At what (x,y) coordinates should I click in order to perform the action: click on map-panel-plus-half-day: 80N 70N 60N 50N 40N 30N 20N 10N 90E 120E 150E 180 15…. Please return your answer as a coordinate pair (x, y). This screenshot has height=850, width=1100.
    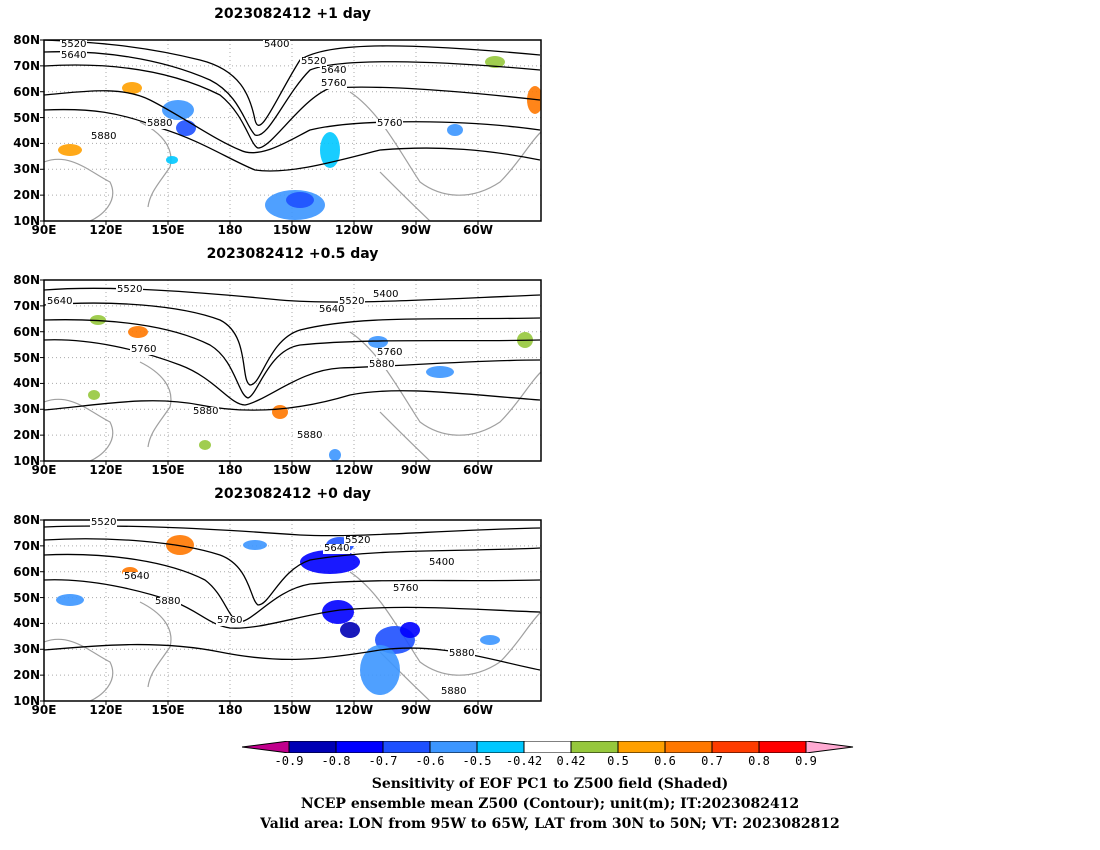
    Looking at the image, I should click on (280, 379).